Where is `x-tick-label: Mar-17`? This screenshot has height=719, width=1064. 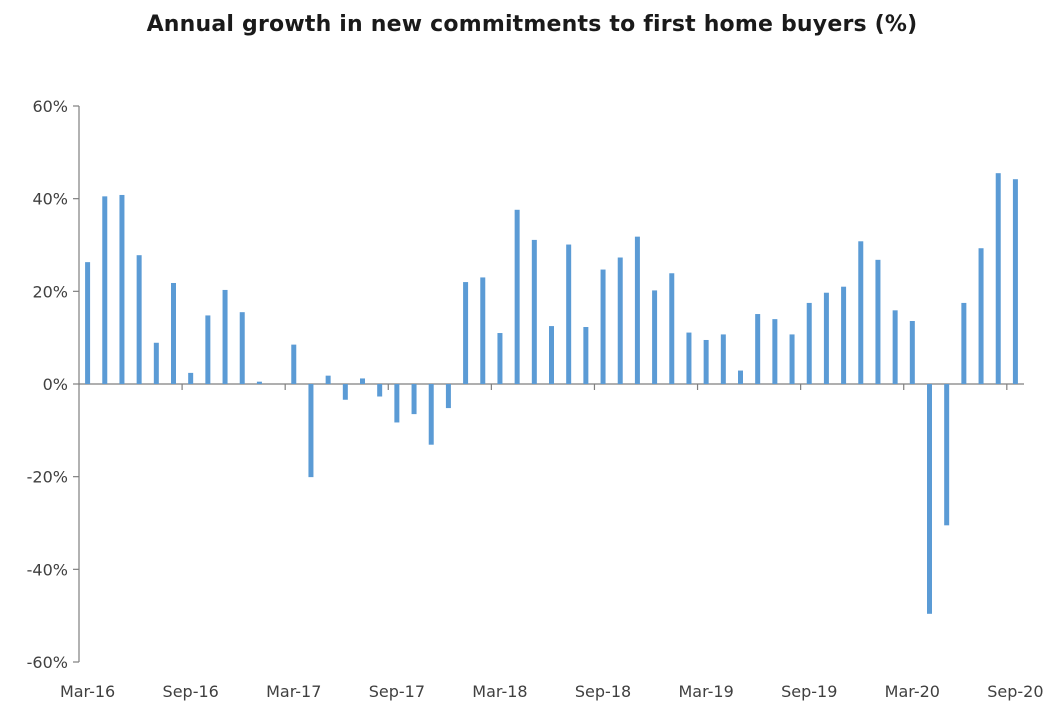 x-tick-label: Mar-17 is located at coordinates (293, 691).